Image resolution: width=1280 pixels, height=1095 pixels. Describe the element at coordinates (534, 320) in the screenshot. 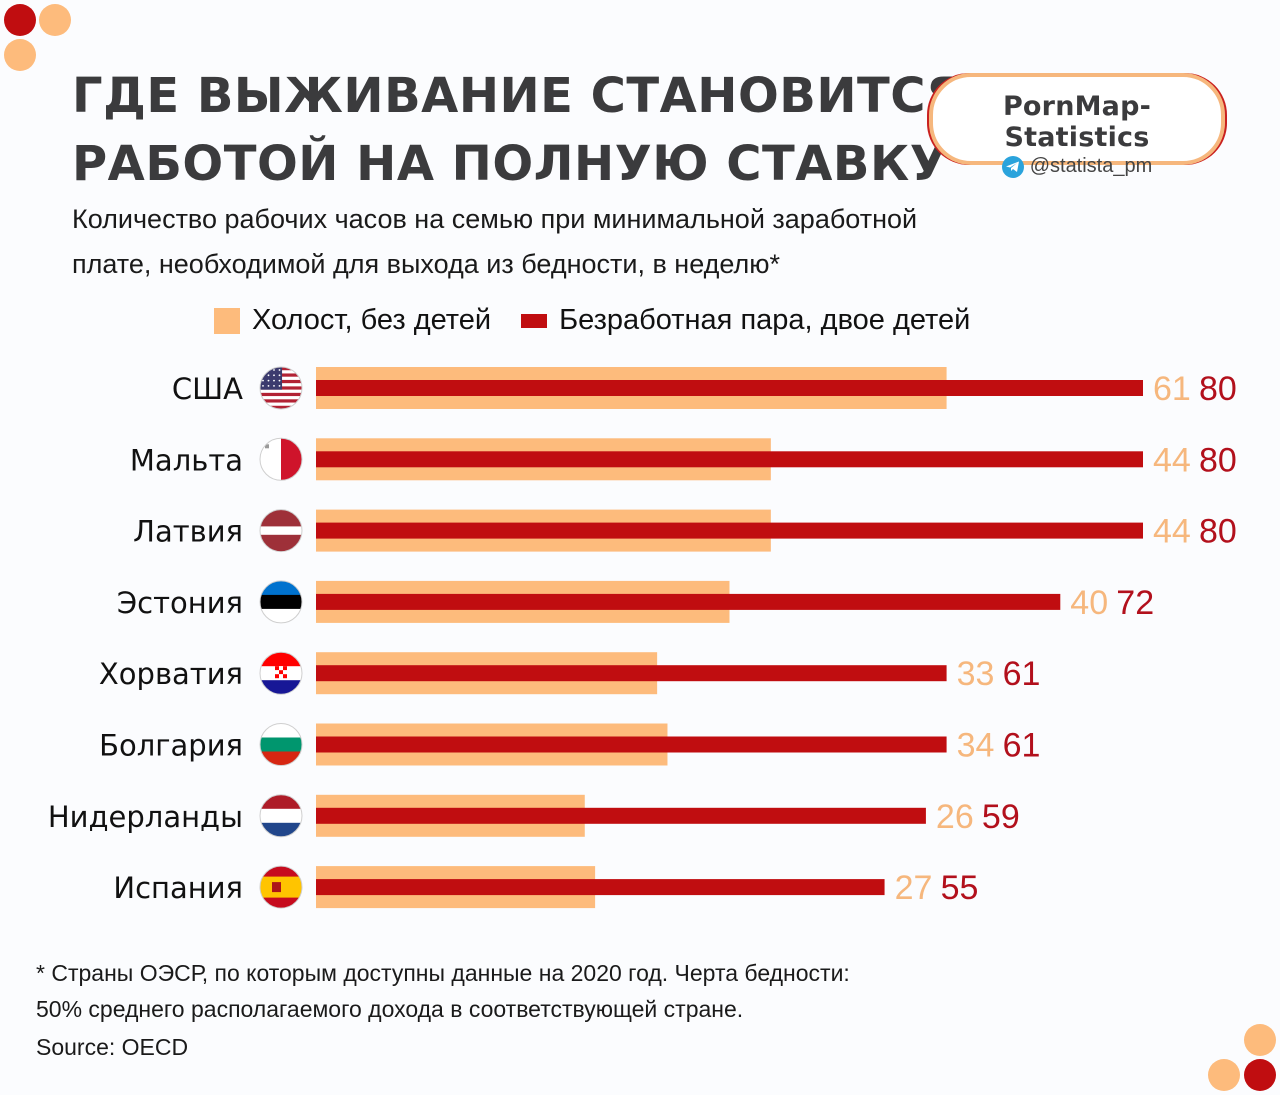

I see `legend-swatch-couple` at that location.